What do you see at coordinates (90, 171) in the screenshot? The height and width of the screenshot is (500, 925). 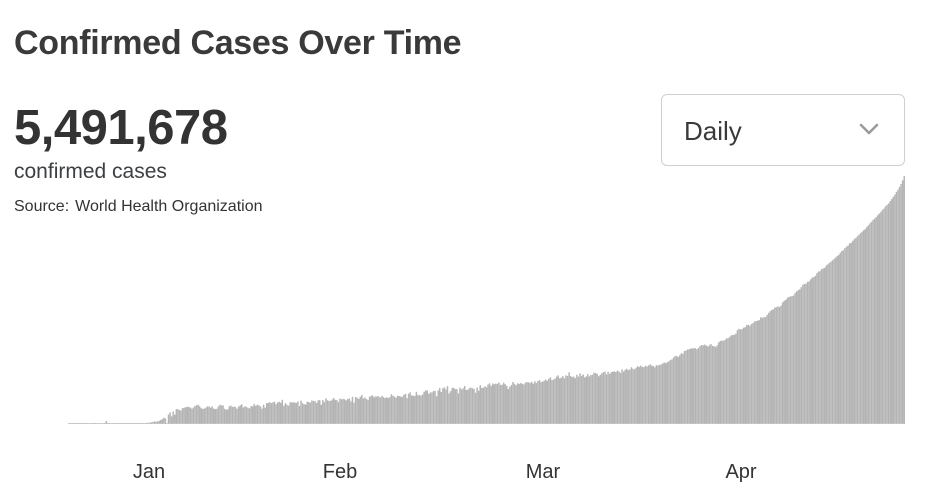 I see `total-cases-label: confirmed cases` at bounding box center [90, 171].